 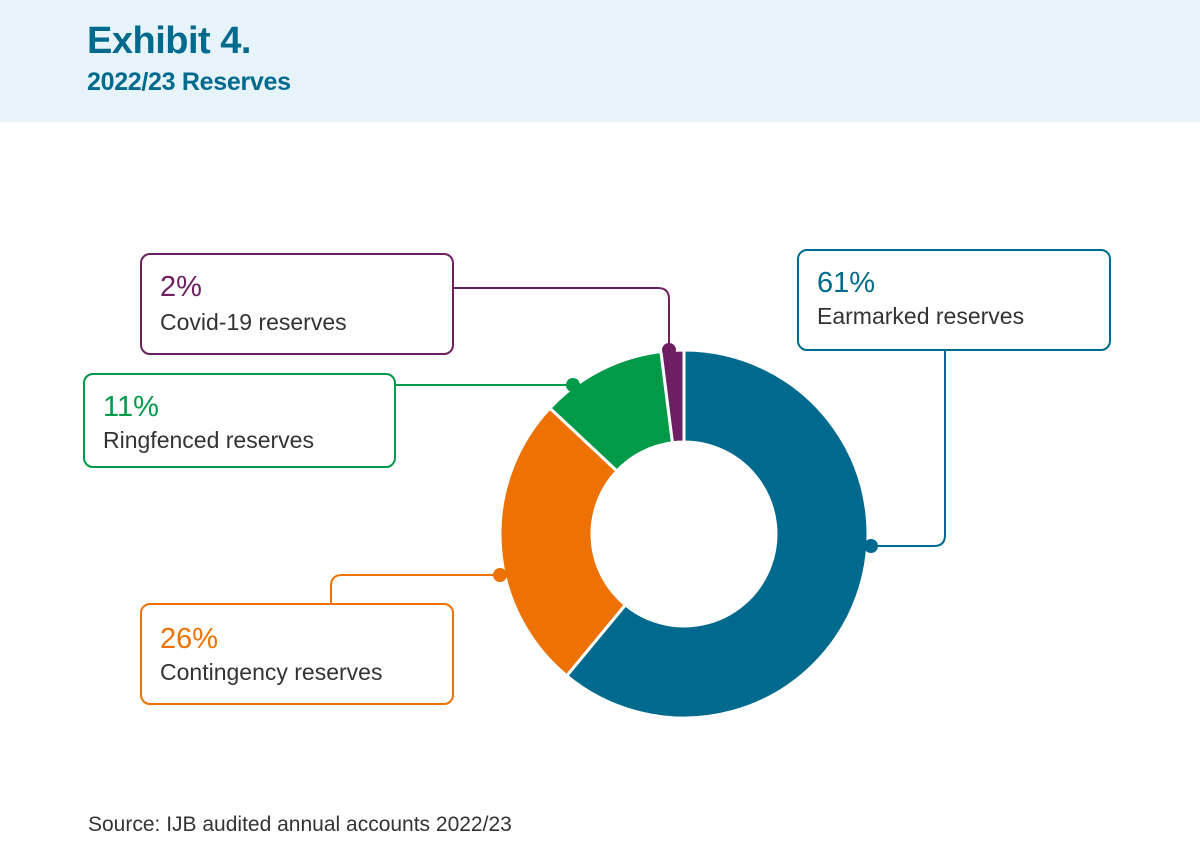 What do you see at coordinates (208, 440) in the screenshot?
I see `slice-label: Ringfenced reserves` at bounding box center [208, 440].